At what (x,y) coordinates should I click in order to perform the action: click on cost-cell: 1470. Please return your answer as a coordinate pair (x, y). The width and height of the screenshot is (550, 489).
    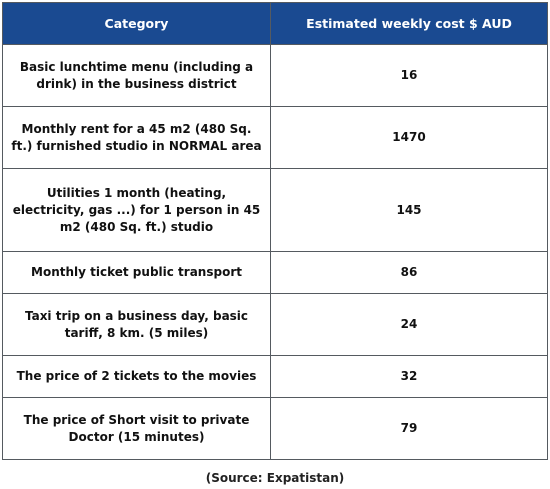
    Looking at the image, I should click on (409, 137).